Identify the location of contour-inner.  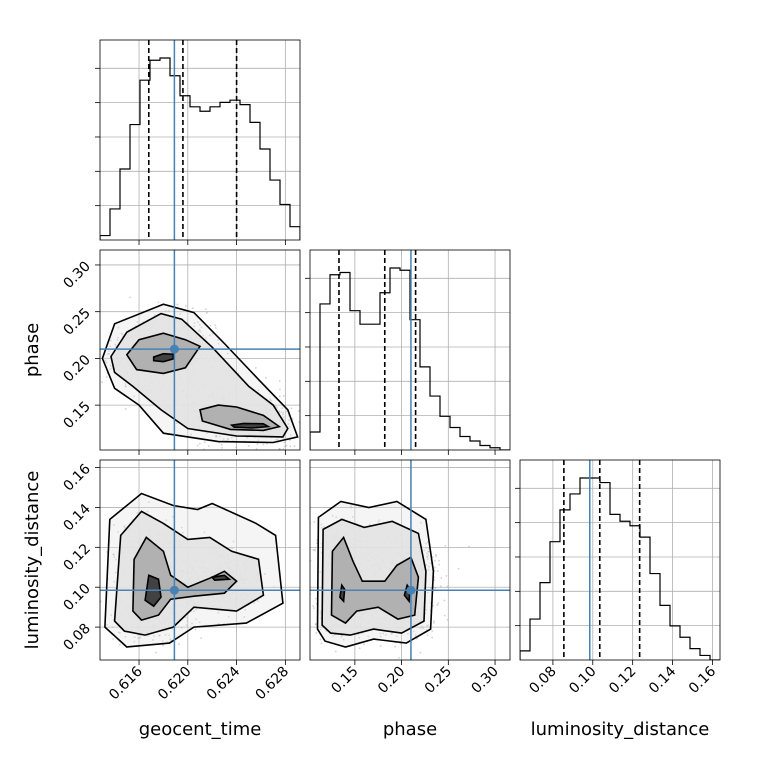
(163, 357).